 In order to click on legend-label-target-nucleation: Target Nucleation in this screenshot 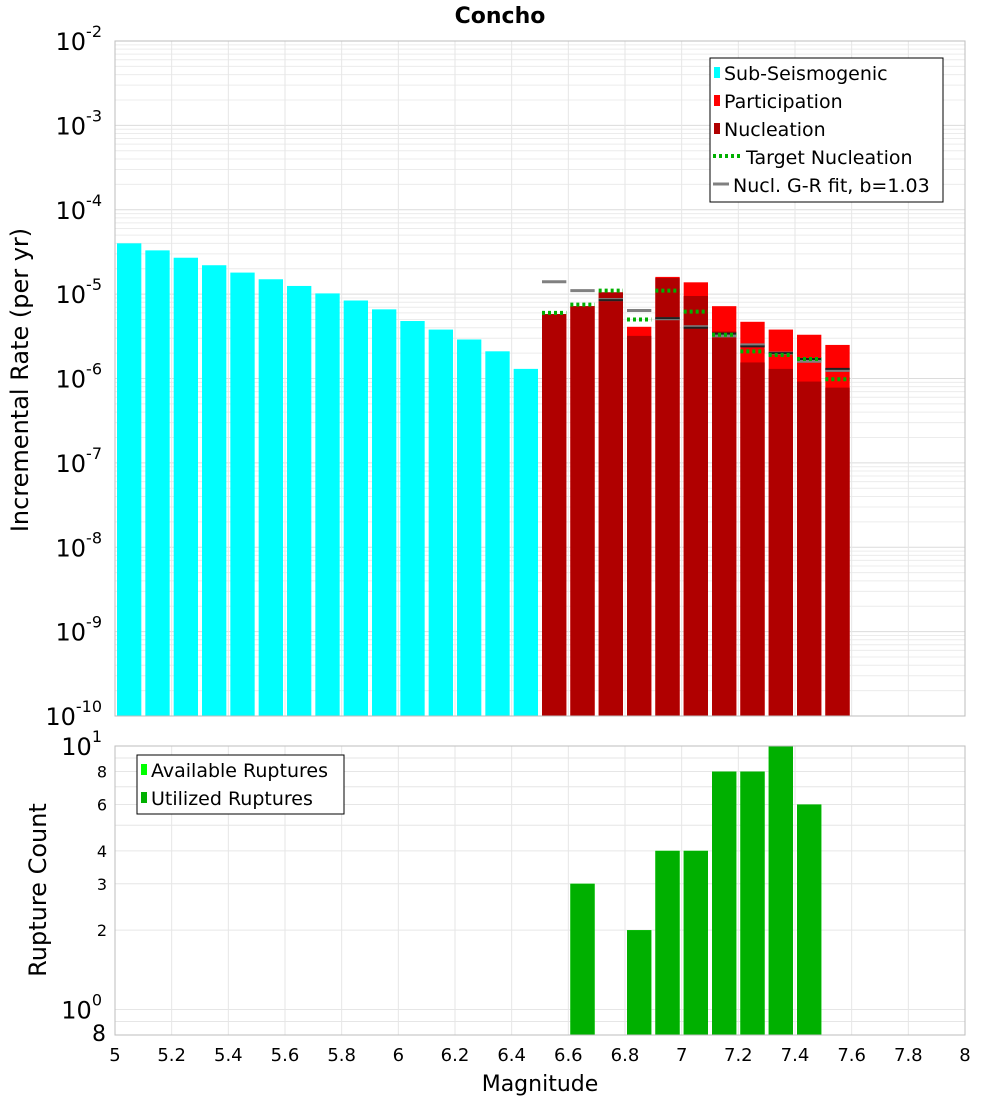, I will do `click(829, 158)`.